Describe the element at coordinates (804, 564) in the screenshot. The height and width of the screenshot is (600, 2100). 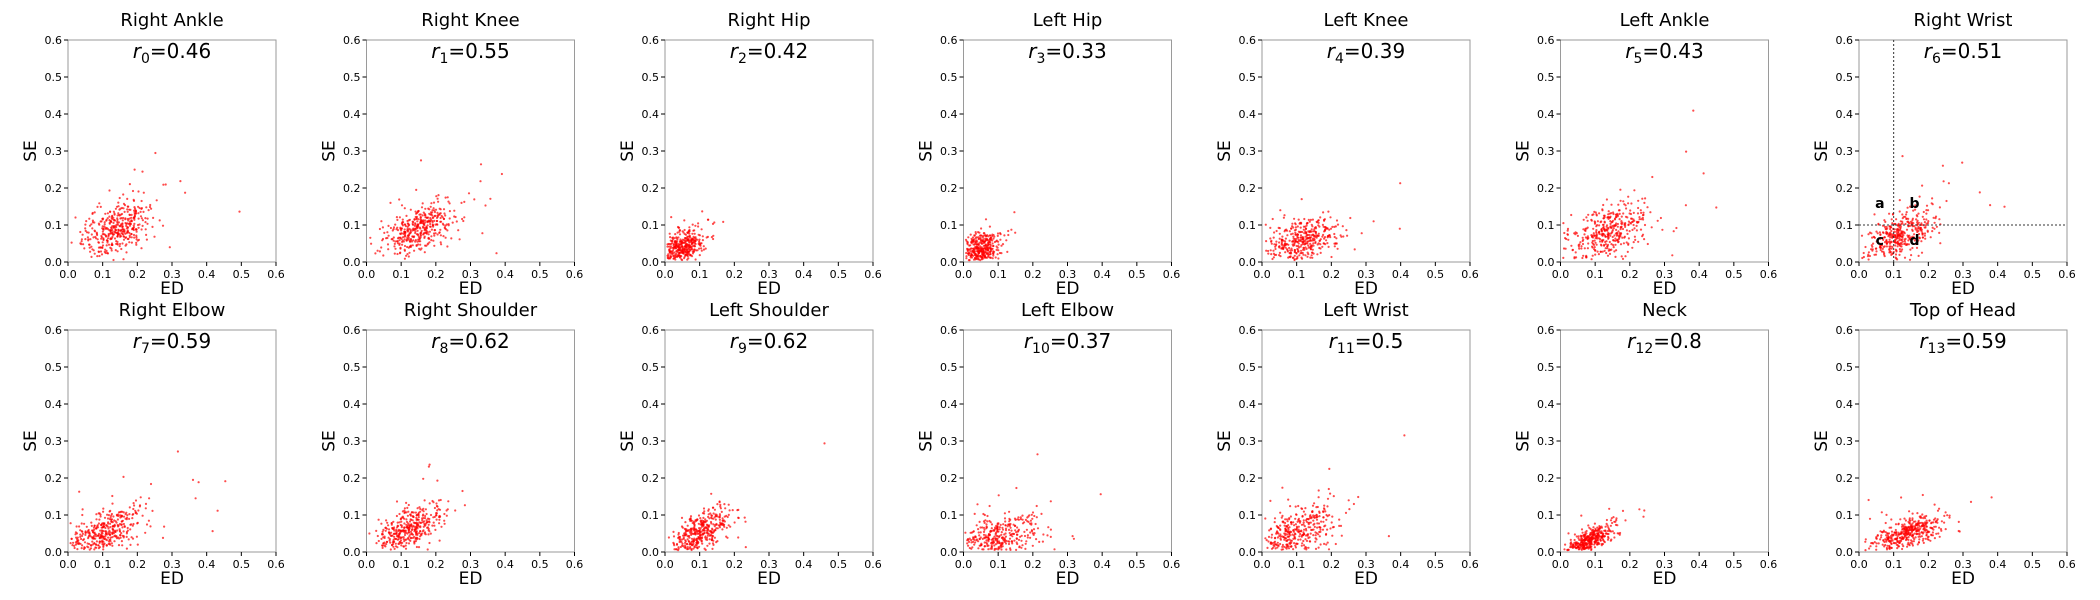
I see `x-tick-label: 0.4` at that location.